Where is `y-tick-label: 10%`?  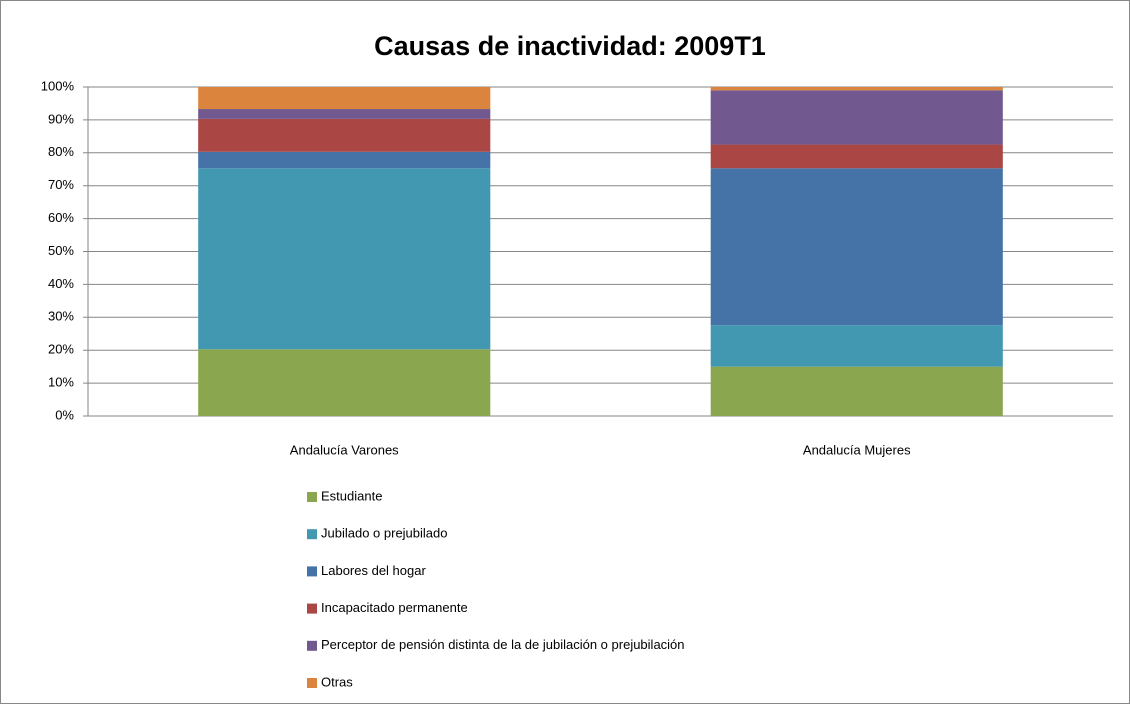 y-tick-label: 10% is located at coordinates (61, 382).